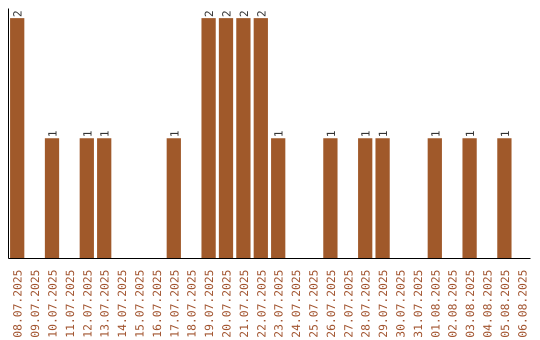  I want to click on x-tick-label: 19.07.2025, so click(209, 304).